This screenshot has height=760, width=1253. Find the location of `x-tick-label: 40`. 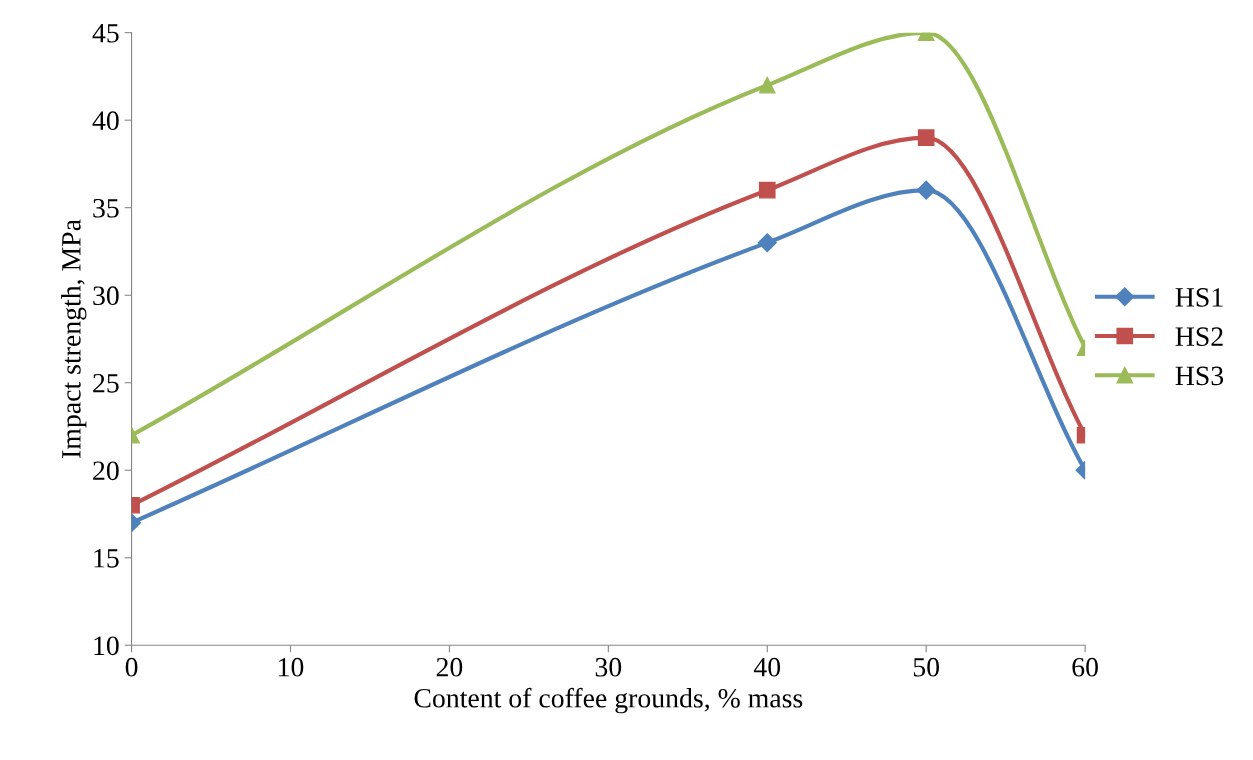

x-tick-label: 40 is located at coordinates (767, 667).